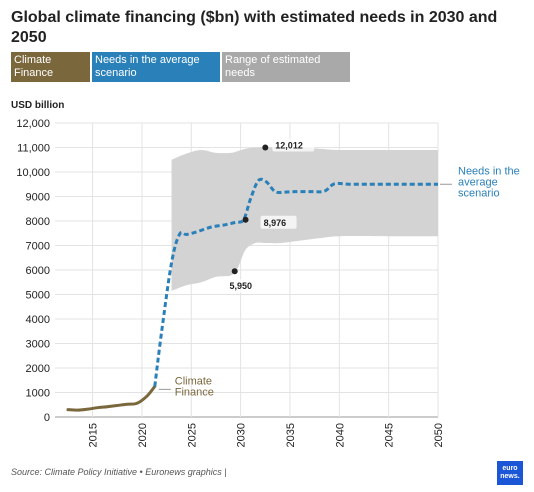 The height and width of the screenshot is (492, 534). I want to click on x-tick-label: 2030, so click(242, 435).